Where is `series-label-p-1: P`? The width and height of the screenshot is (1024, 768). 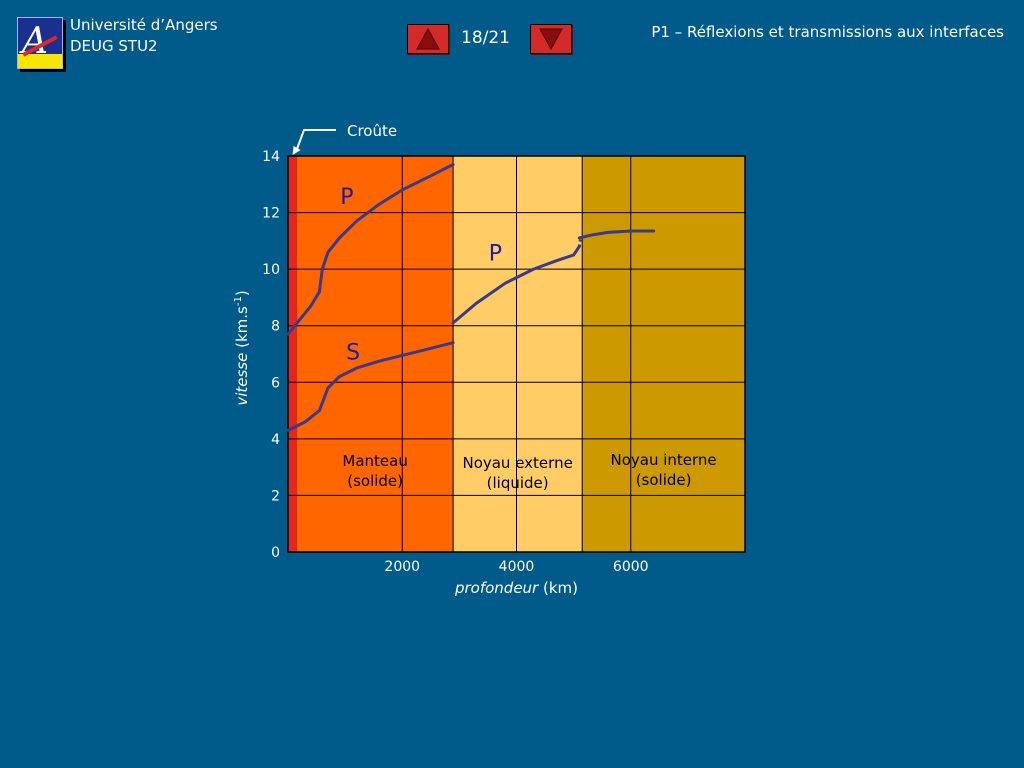
series-label-p-1: P is located at coordinates (495, 254).